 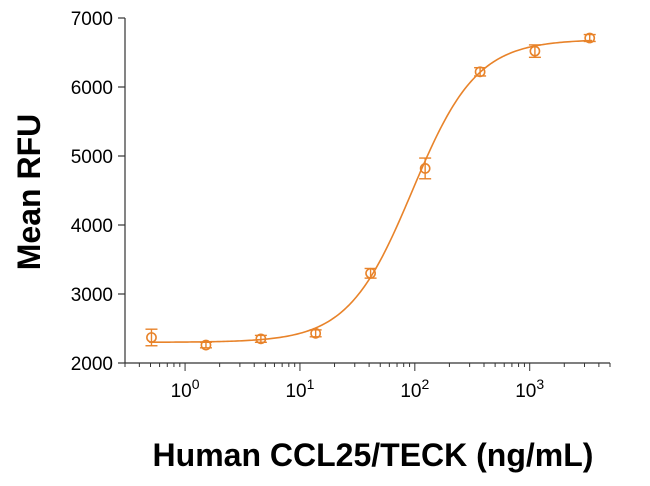 What do you see at coordinates (414, 389) in the screenshot?
I see `x-tick-label: 10²` at bounding box center [414, 389].